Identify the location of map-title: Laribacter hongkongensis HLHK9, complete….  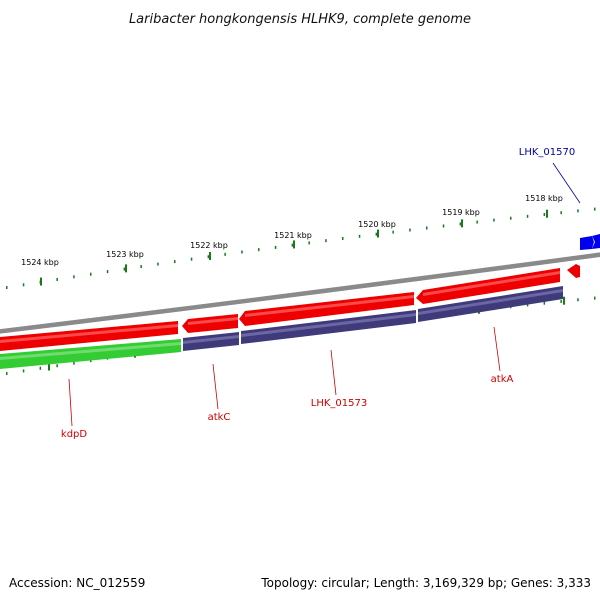
(300, 19).